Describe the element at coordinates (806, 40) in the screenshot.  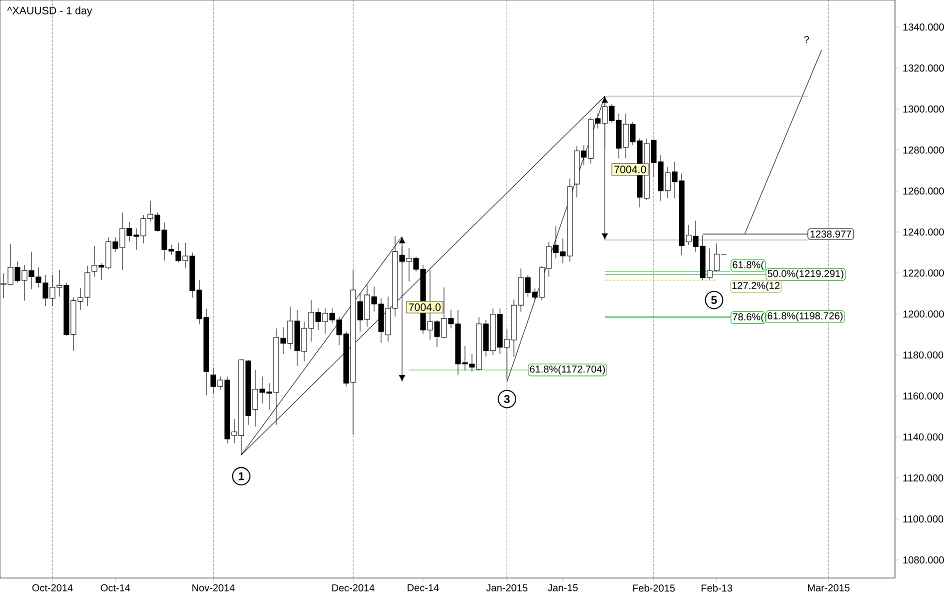
I see `annotation: ?` at that location.